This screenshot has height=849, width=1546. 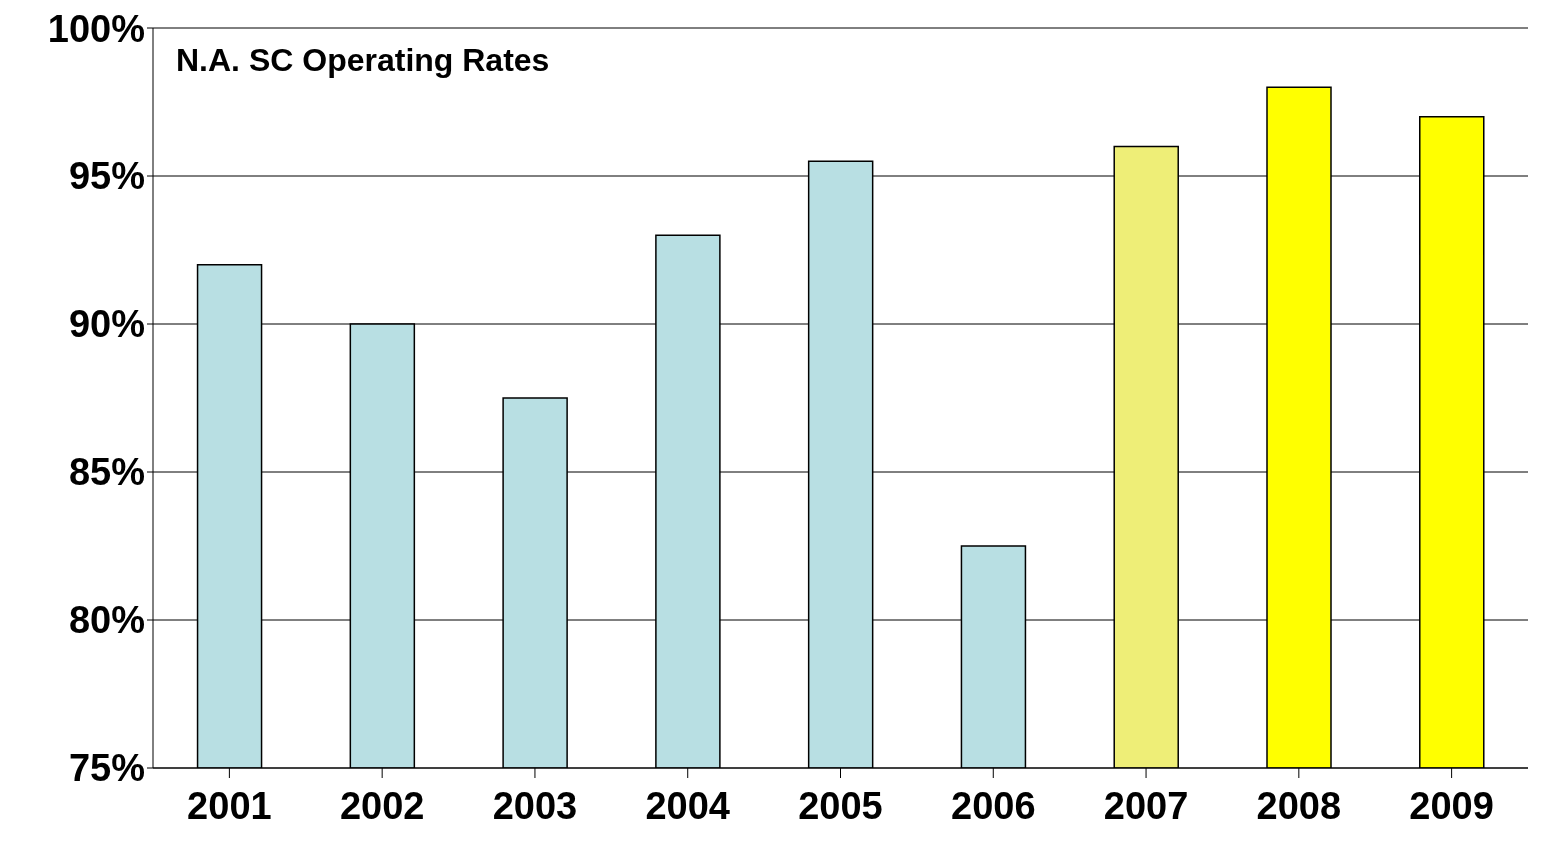 I want to click on x-tick-label: 2003, so click(x=535, y=805).